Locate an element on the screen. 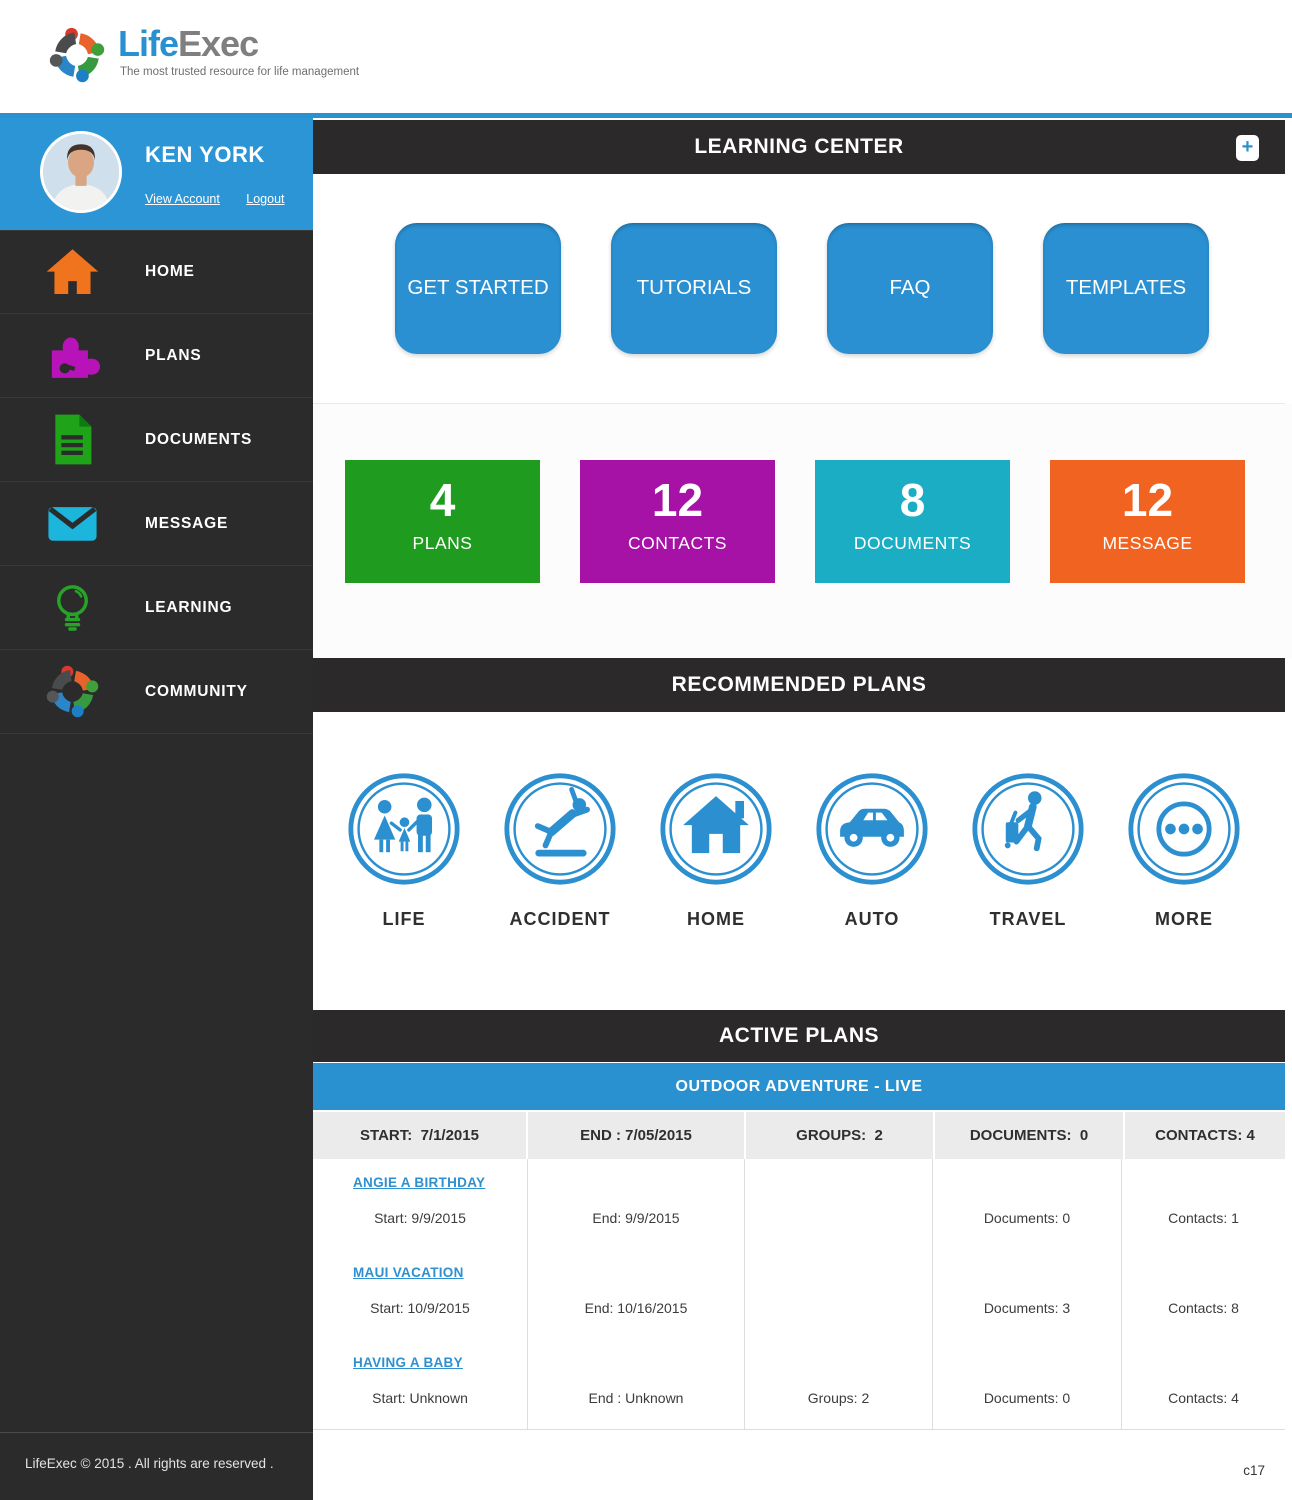  contacts-stat-card: 12 CONTACTS is located at coordinates (677, 521).